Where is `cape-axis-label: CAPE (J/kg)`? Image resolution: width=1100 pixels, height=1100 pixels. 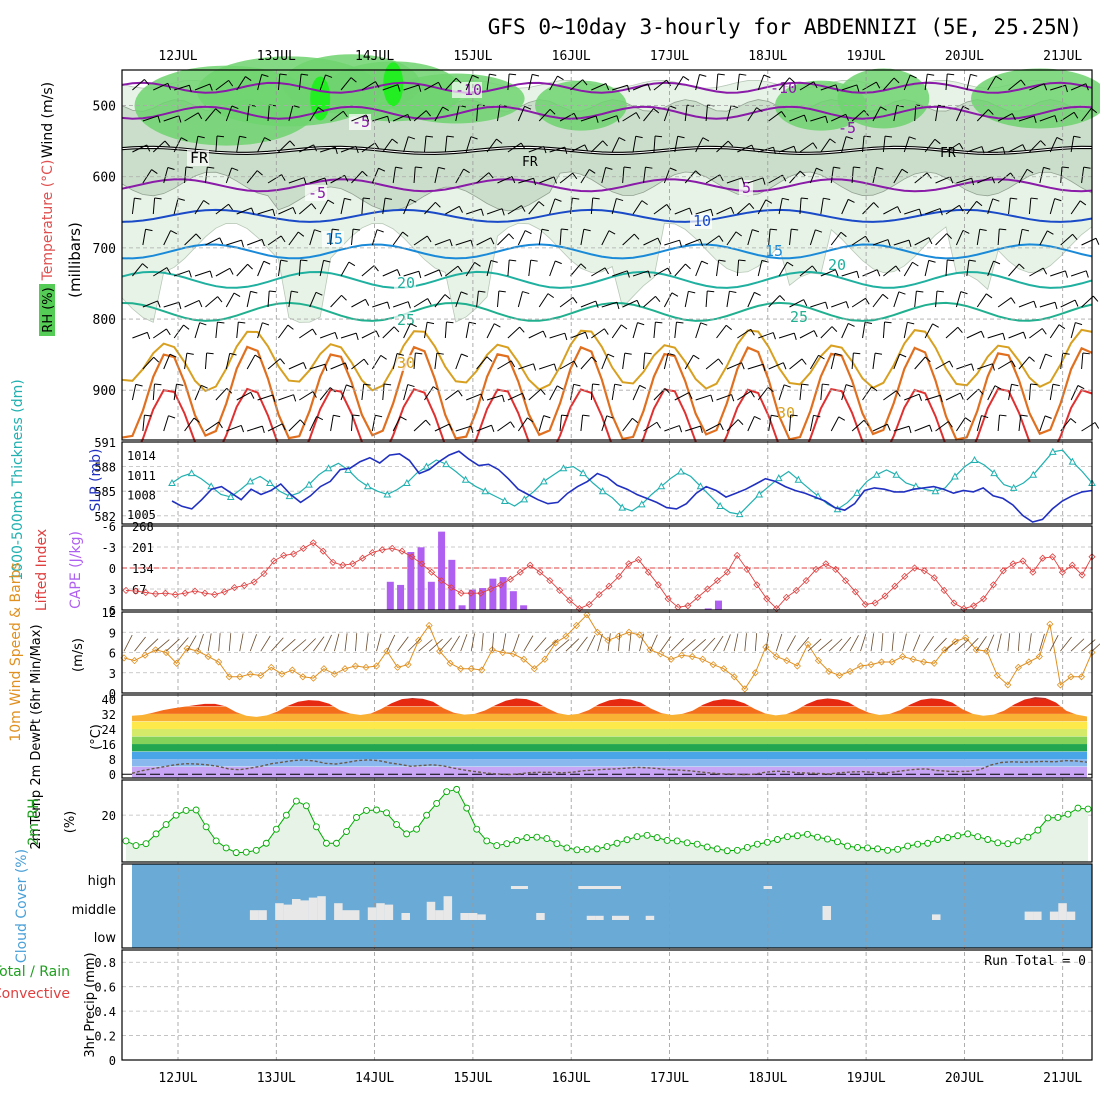
cape-axis-label: CAPE (J/kg) is located at coordinates (76, 570).